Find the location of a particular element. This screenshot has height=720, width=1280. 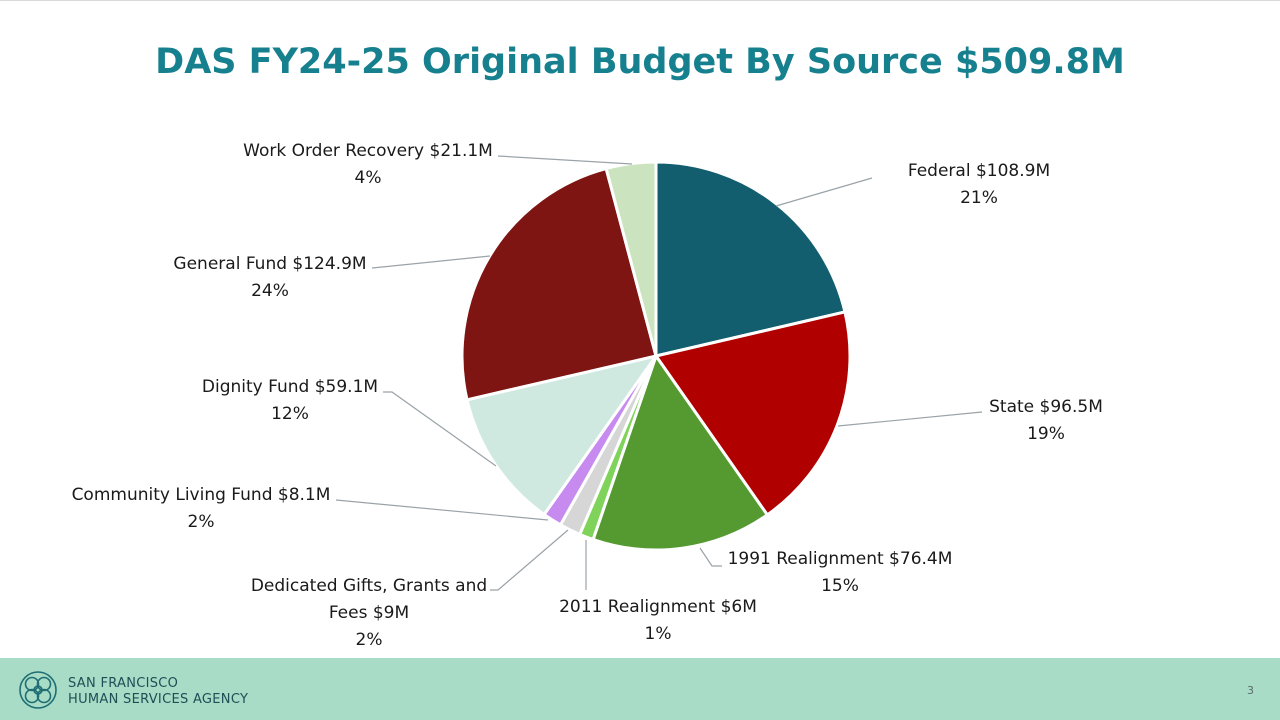

pie-slice-state is located at coordinates (753, 413).